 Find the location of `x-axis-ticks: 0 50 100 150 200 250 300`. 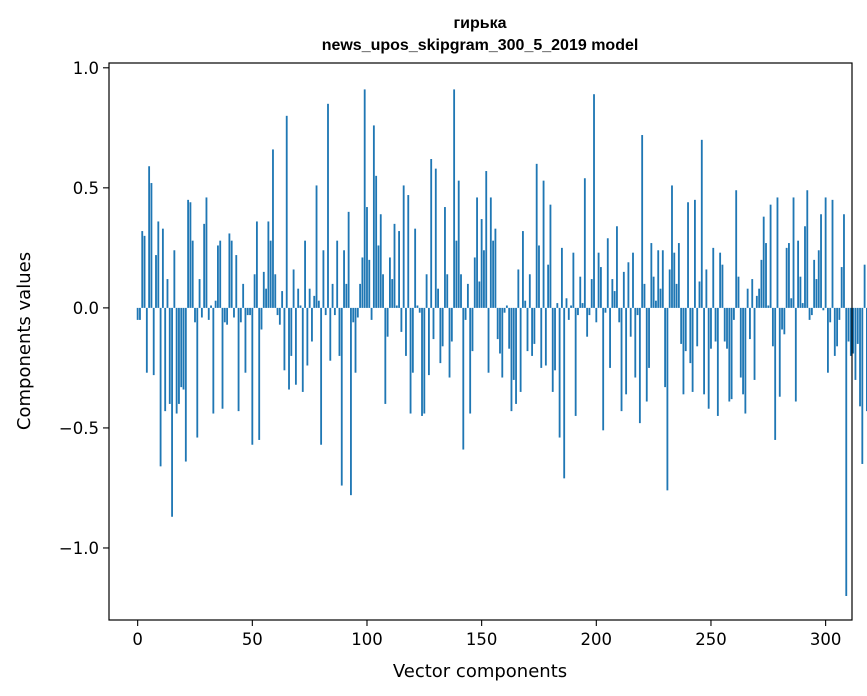

x-axis-ticks: 0 50 100 150 200 250 300 is located at coordinates (486, 634).